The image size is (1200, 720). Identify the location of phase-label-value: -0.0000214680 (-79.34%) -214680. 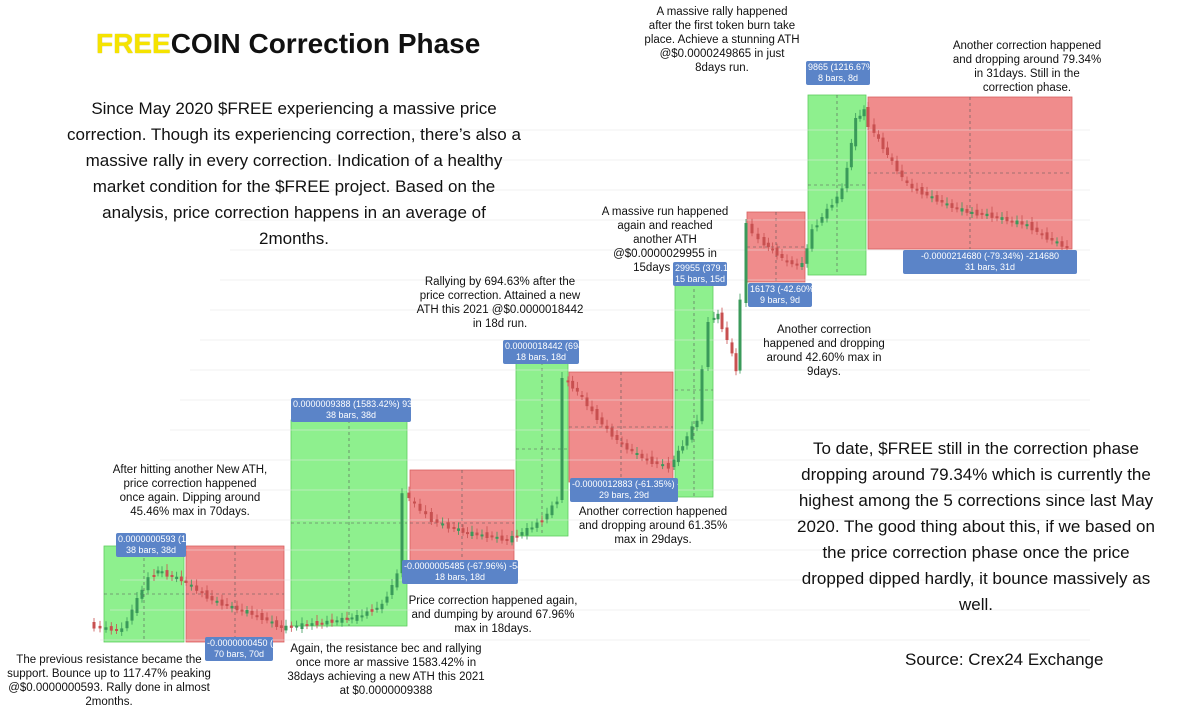
(990, 256).